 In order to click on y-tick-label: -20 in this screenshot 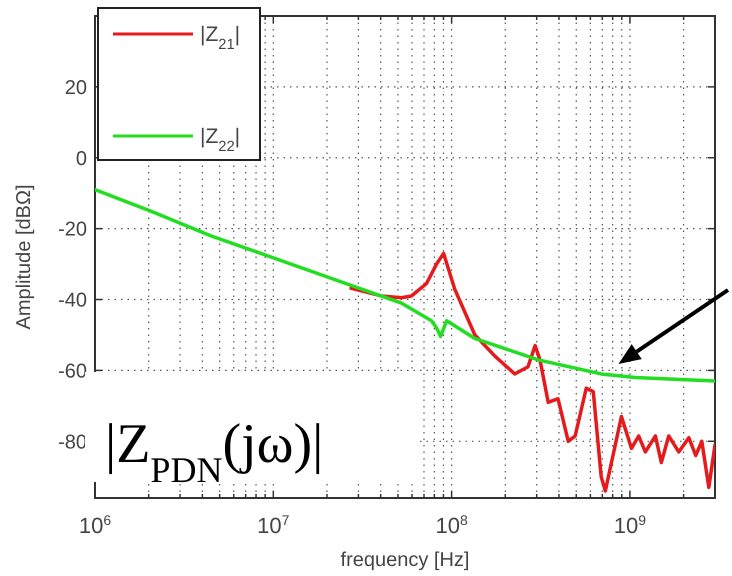, I will do `click(72, 229)`.